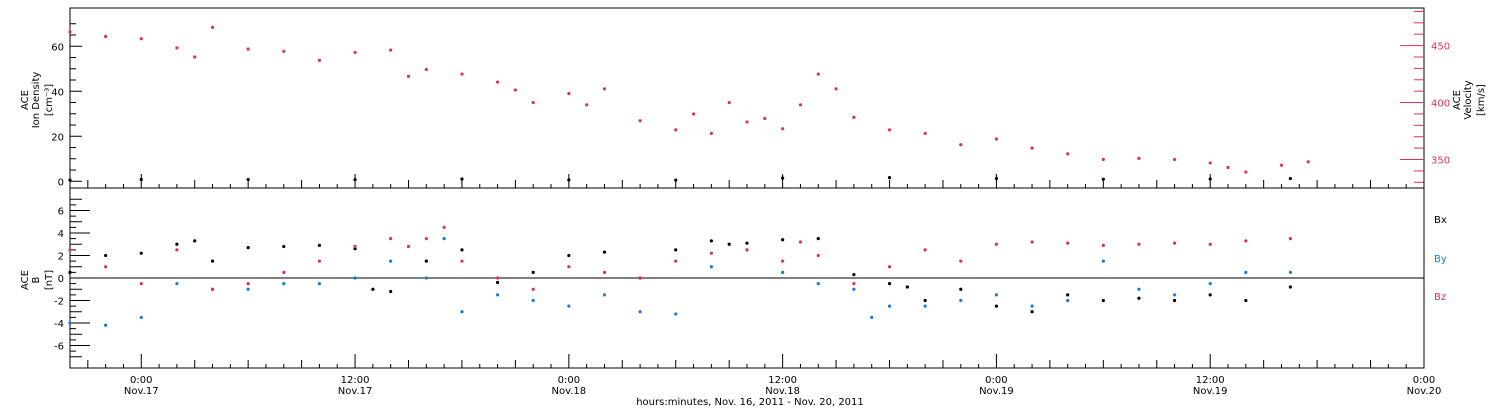 The image size is (1500, 410). Describe the element at coordinates (57, 92) in the screenshot. I see `density-tick-label: 40` at that location.